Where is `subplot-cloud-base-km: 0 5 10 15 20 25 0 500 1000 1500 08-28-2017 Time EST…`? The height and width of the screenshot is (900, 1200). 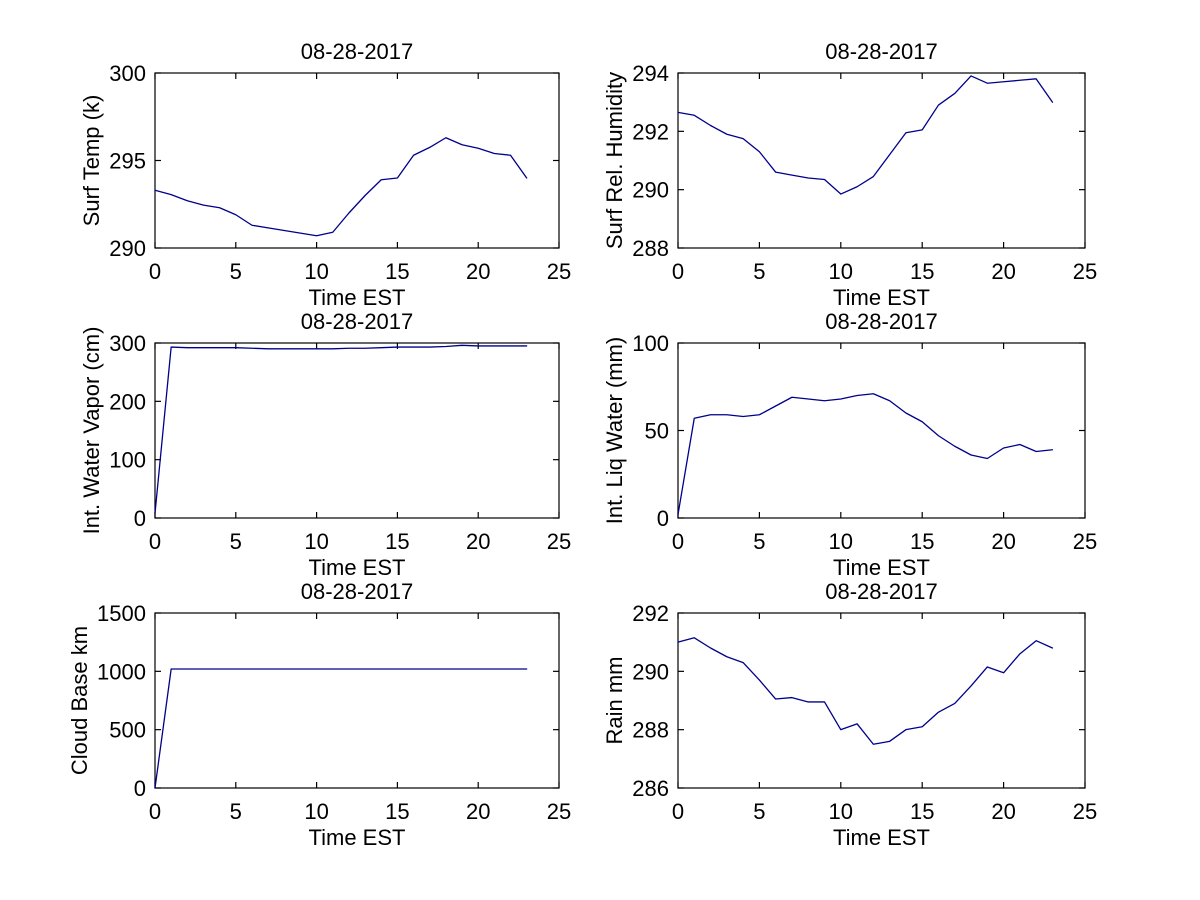
subplot-cloud-base-km: 0 5 10 15 20 25 0 500 1000 1500 08-28-2017 Time EST… is located at coordinates (319, 714).